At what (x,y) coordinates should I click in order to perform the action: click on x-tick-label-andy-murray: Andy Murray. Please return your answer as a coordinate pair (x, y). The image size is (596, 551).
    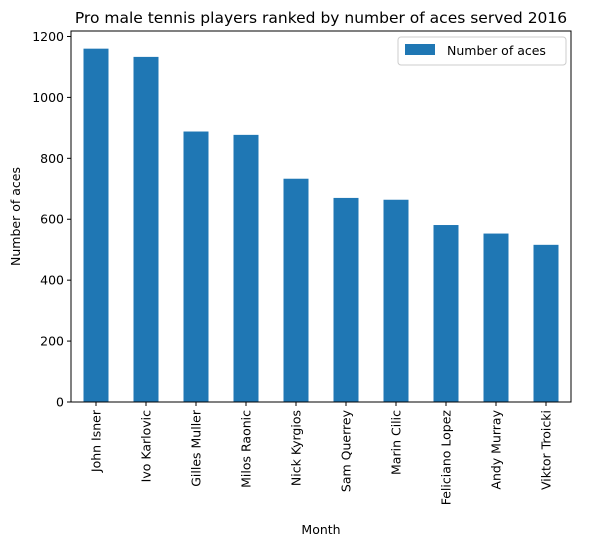
    Looking at the image, I should click on (496, 449).